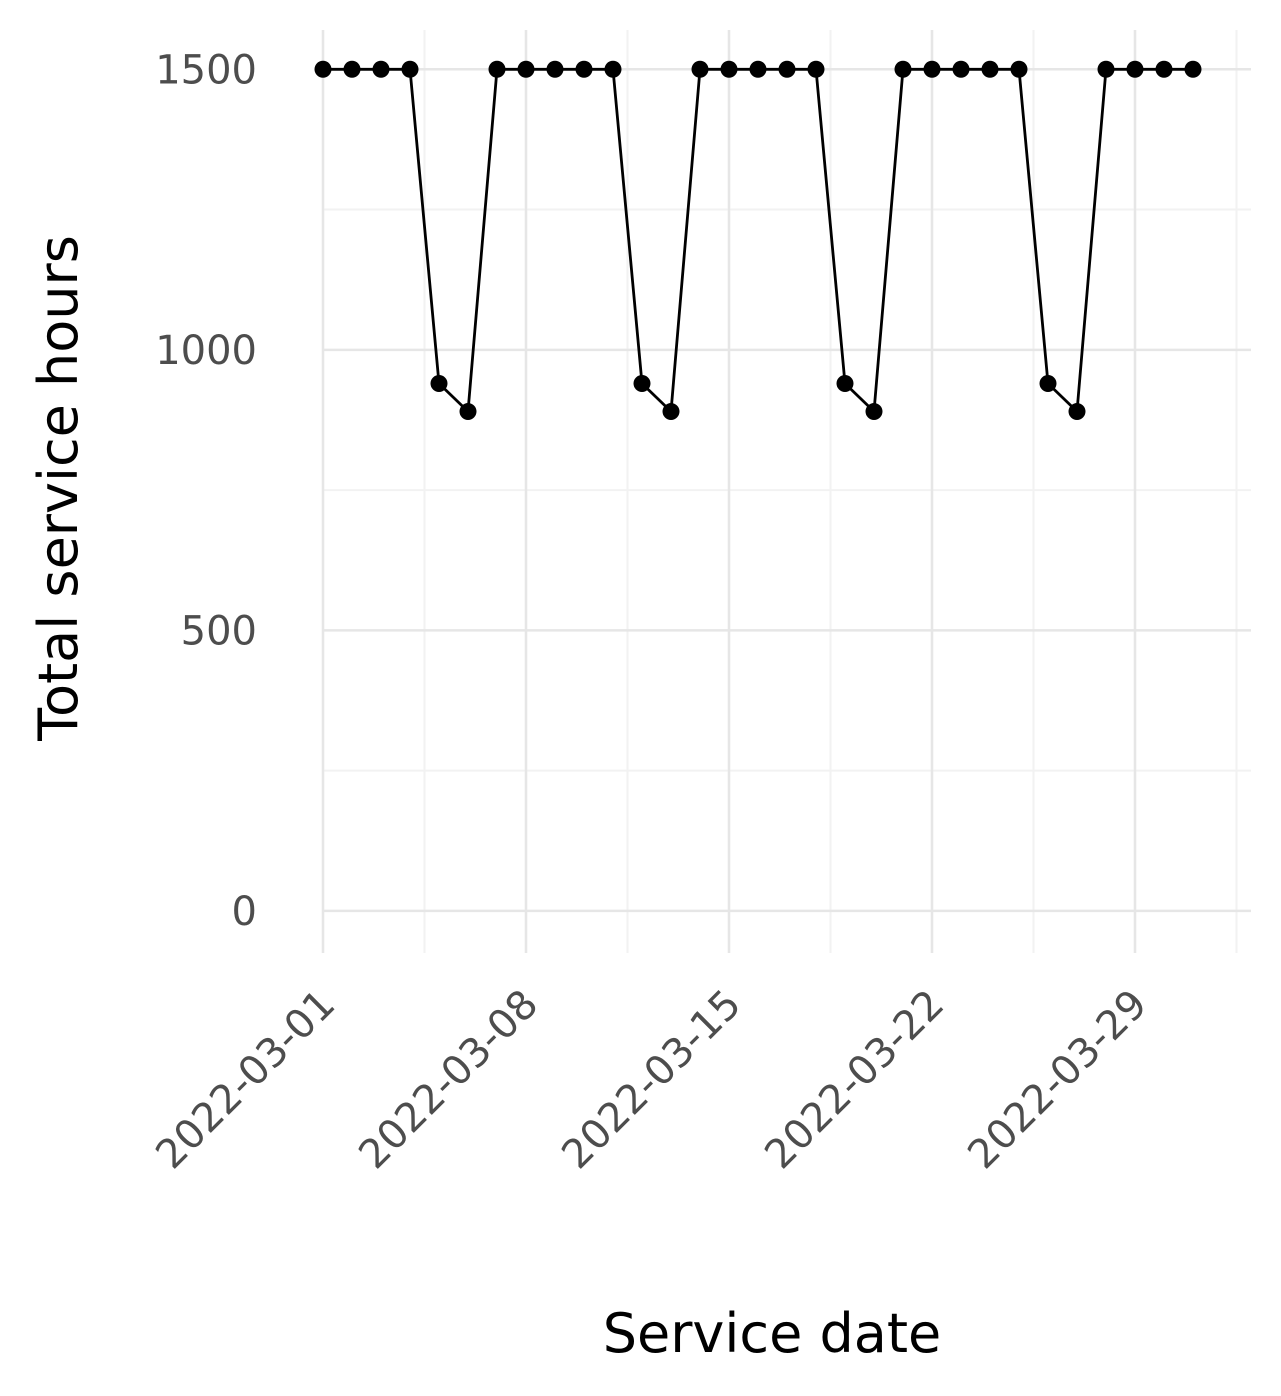  I want to click on x-tick-label: 2022-03-08, so click(448, 1079).